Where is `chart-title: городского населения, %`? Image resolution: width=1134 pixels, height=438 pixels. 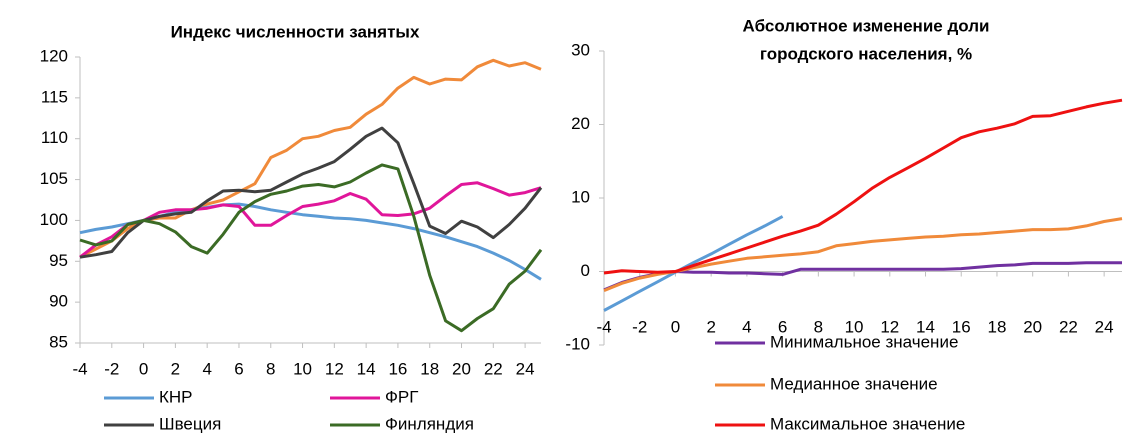
chart-title: городского населения, % is located at coordinates (866, 53).